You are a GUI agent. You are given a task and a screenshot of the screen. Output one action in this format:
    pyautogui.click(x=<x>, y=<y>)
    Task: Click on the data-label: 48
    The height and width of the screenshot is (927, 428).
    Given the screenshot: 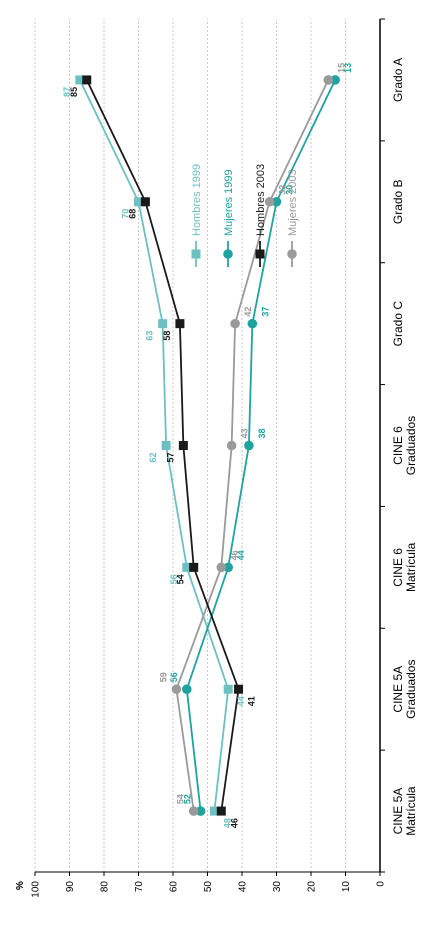 What is the action you would take?
    pyautogui.click(x=227, y=823)
    